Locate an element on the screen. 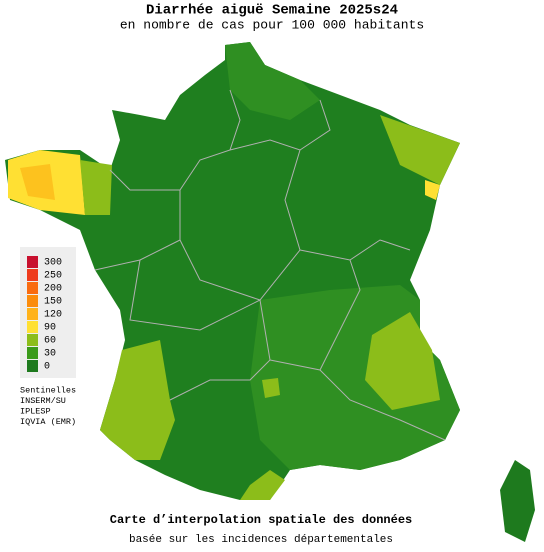  legend-label: 300 is located at coordinates (53, 263).